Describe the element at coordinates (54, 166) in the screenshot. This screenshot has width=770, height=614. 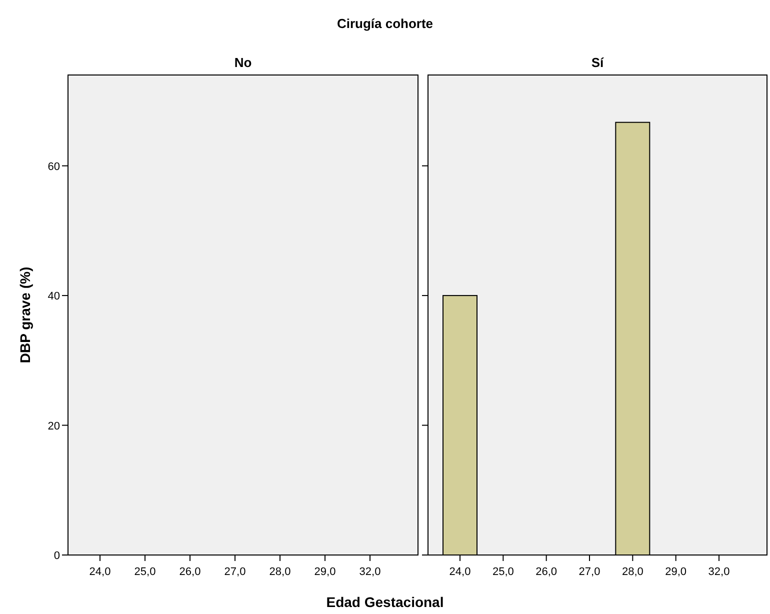
I see `y-tick-label: 60` at that location.